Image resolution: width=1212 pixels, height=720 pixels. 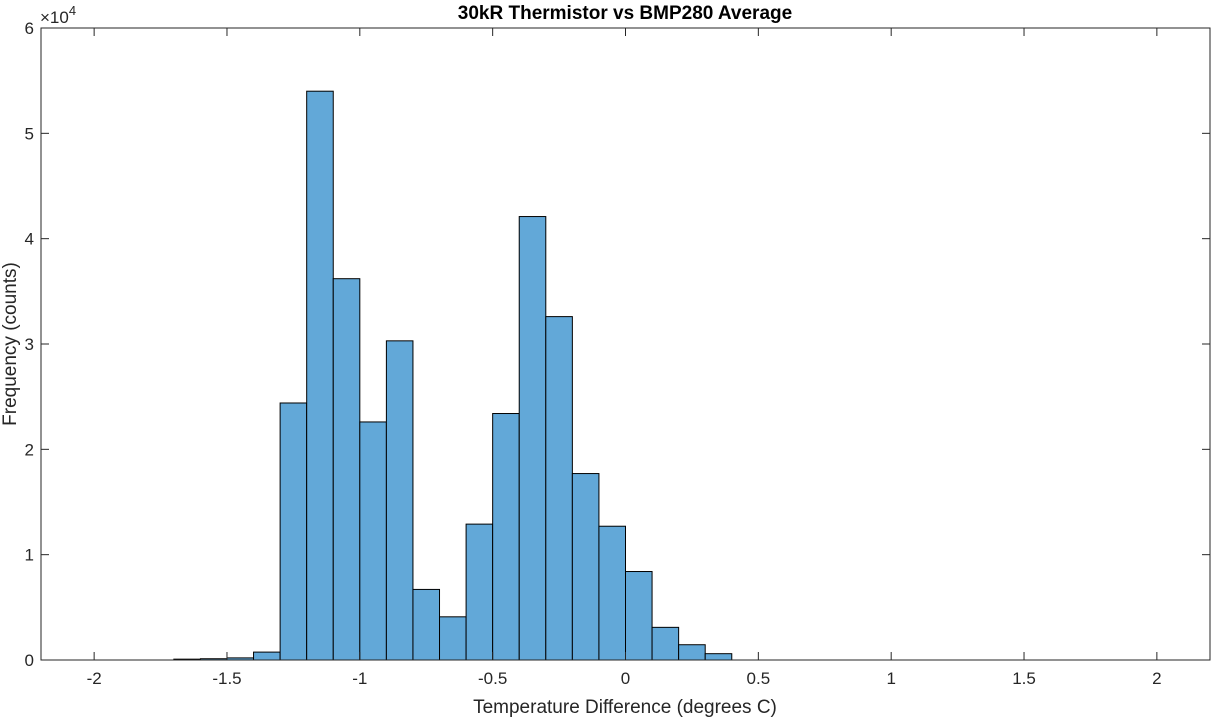 I want to click on y-tick-label: 4, so click(x=29, y=239).